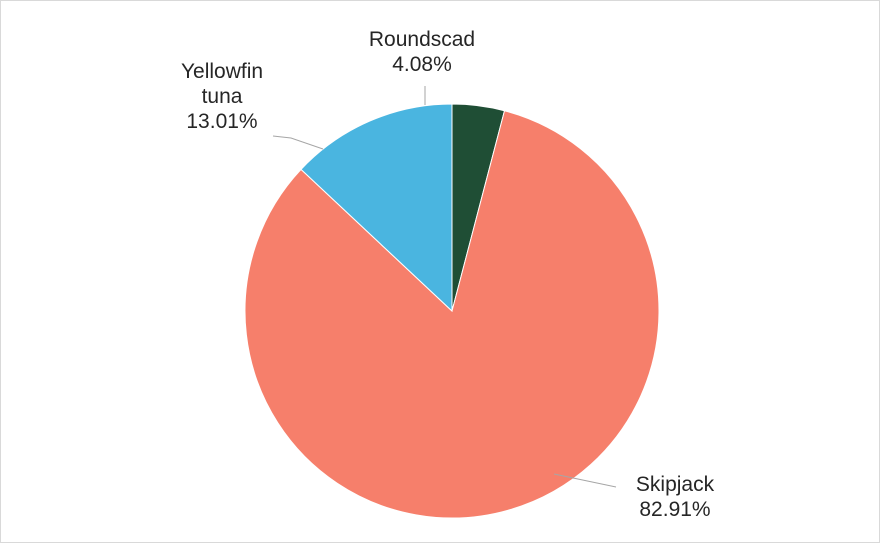 The height and width of the screenshot is (544, 880). I want to click on pie-slice-yellowfin-tuna, so click(376, 208).